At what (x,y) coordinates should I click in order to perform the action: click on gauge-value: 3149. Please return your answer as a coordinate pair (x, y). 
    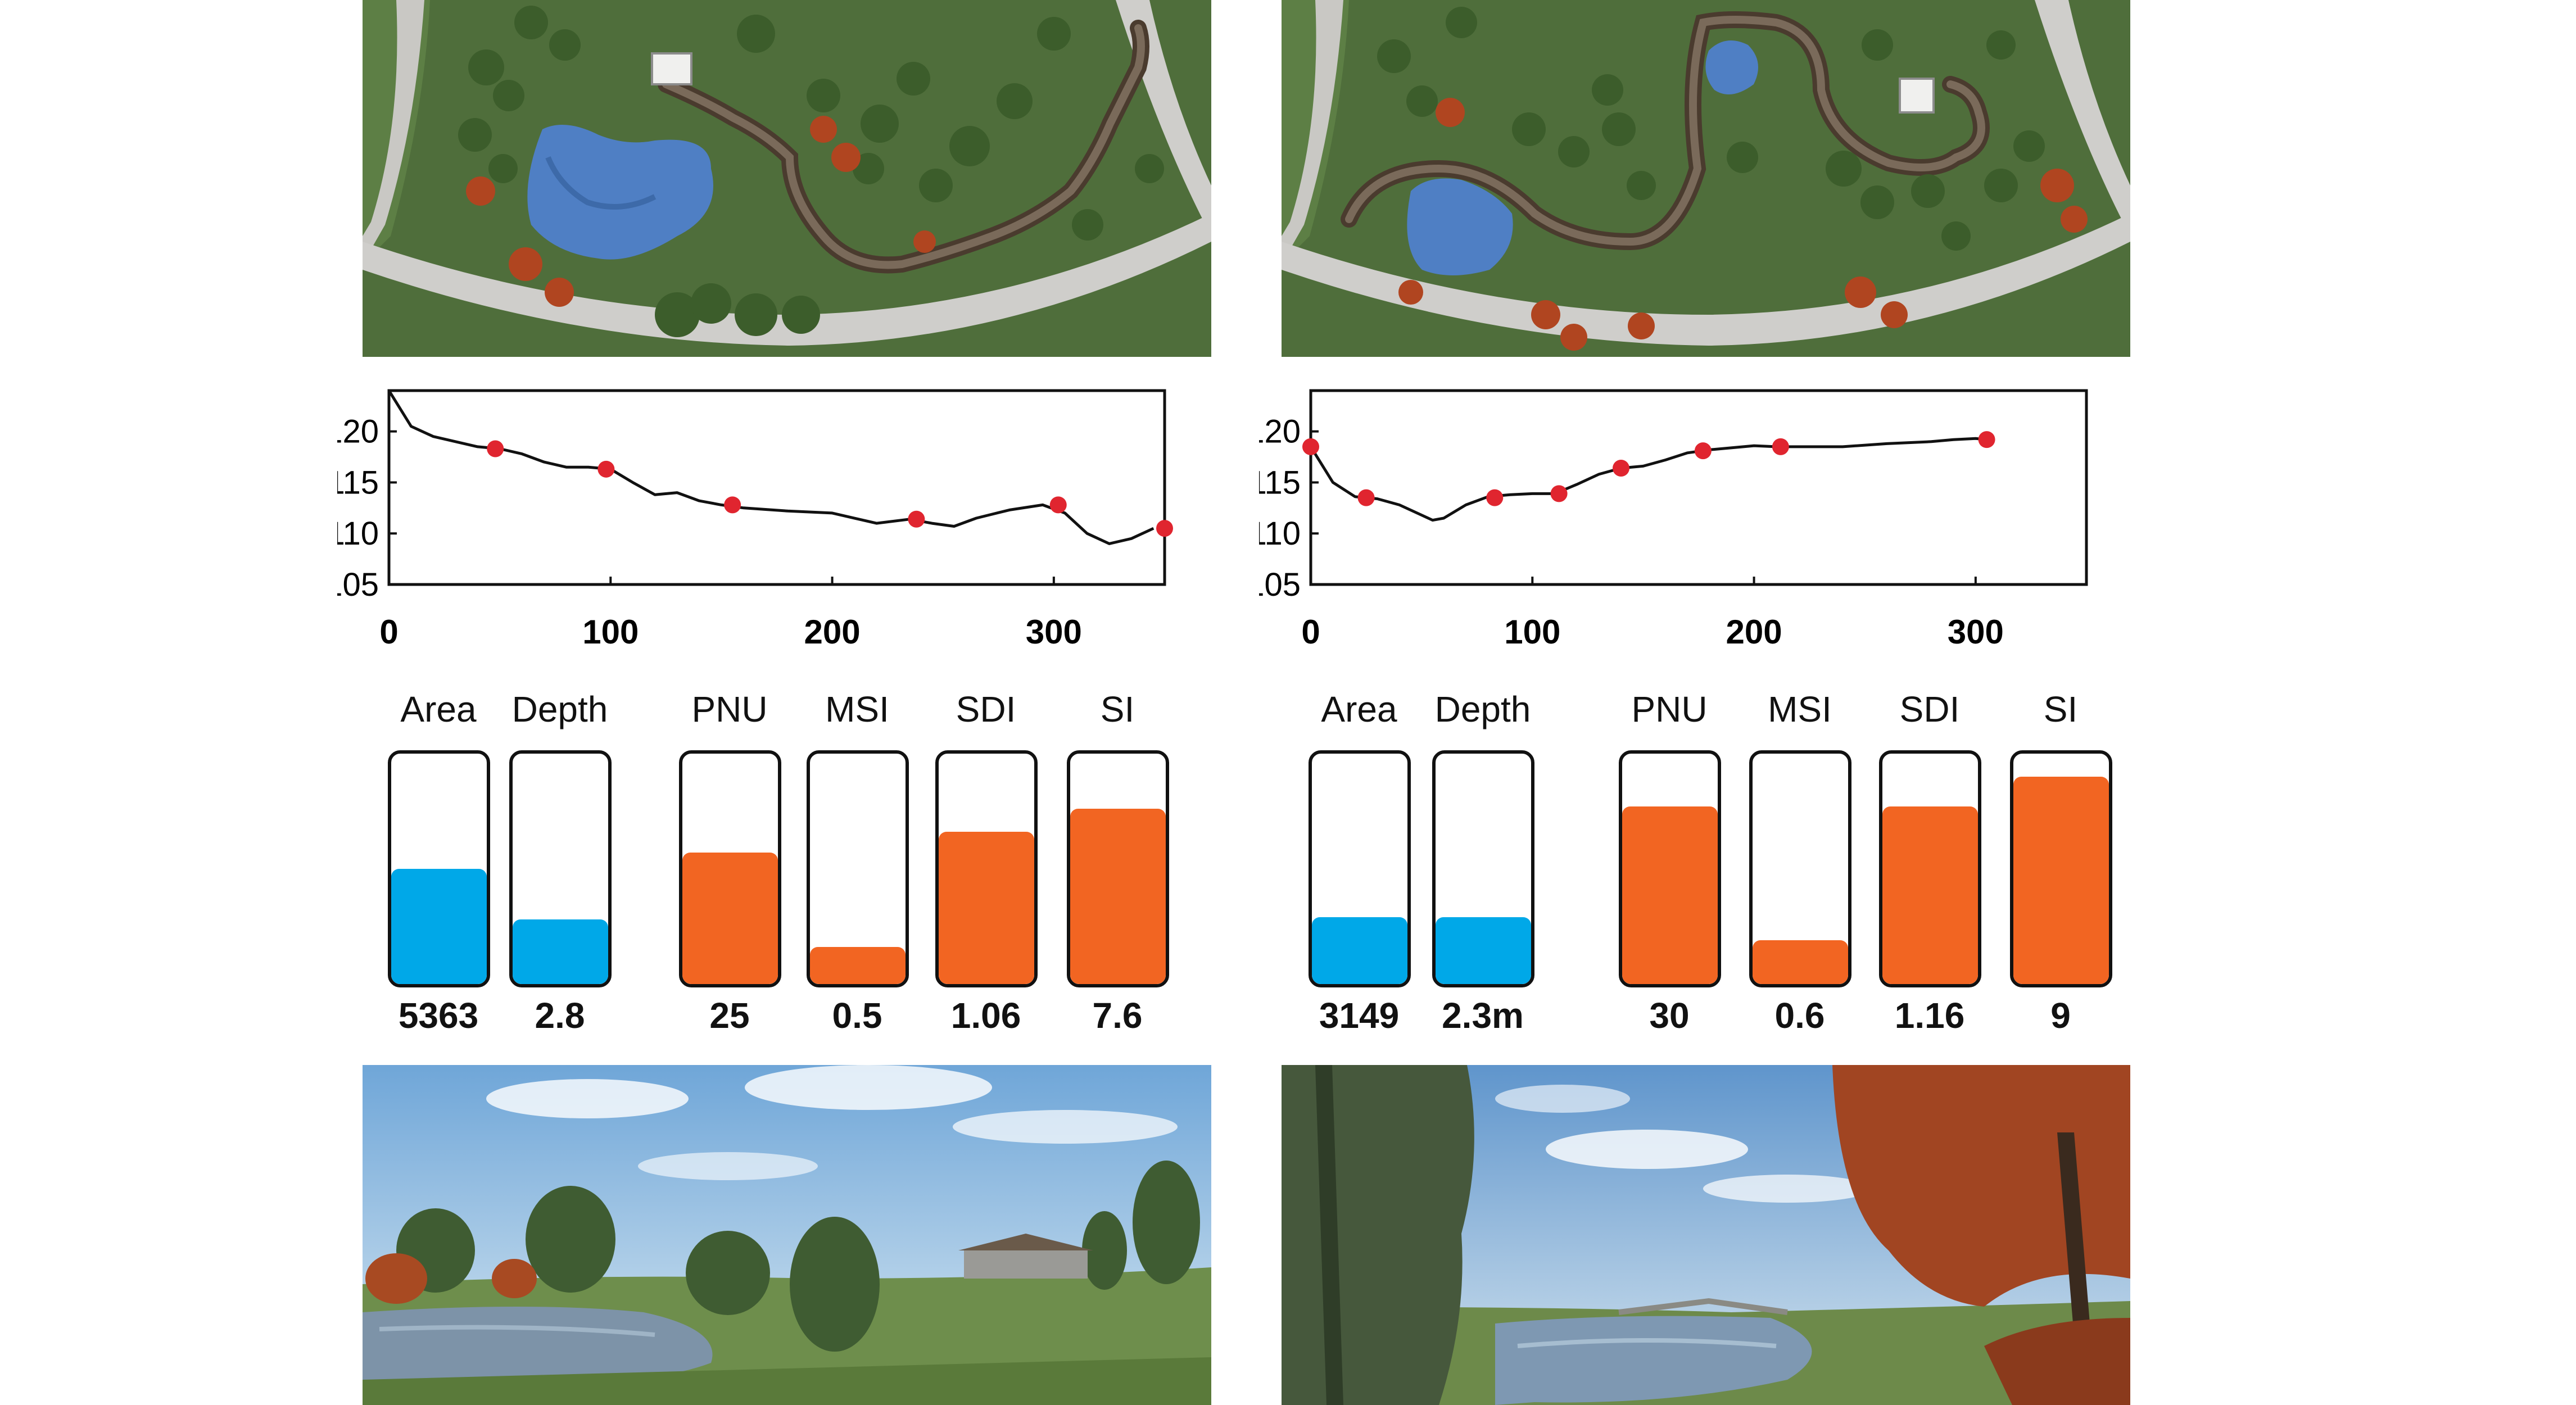
    Looking at the image, I should click on (1359, 1016).